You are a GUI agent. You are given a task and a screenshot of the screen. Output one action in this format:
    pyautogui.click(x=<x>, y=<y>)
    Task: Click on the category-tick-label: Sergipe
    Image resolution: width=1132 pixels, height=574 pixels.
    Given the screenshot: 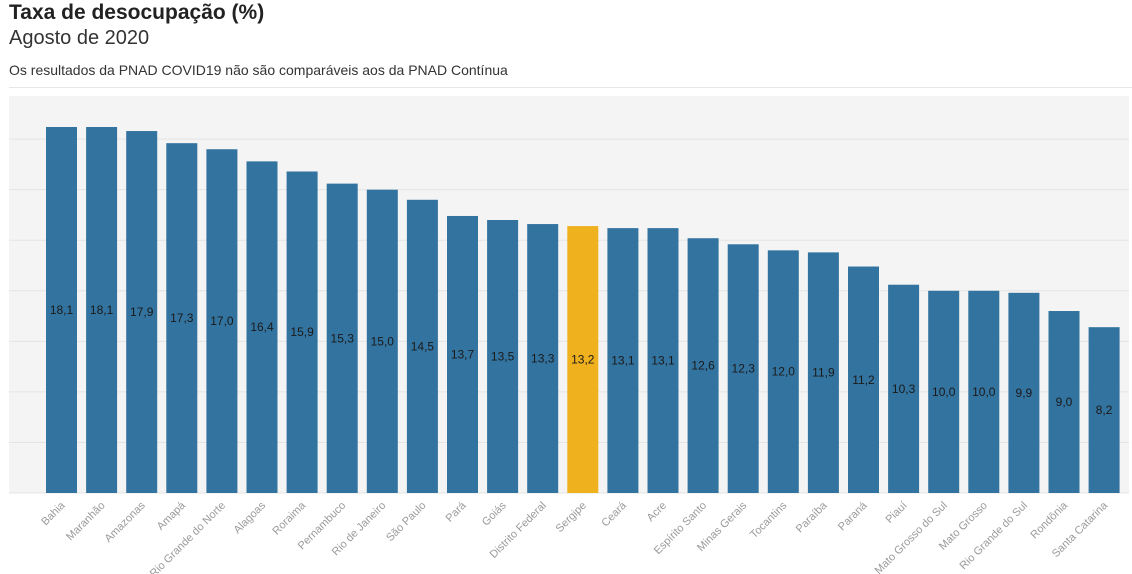 What is the action you would take?
    pyautogui.click(x=571, y=517)
    